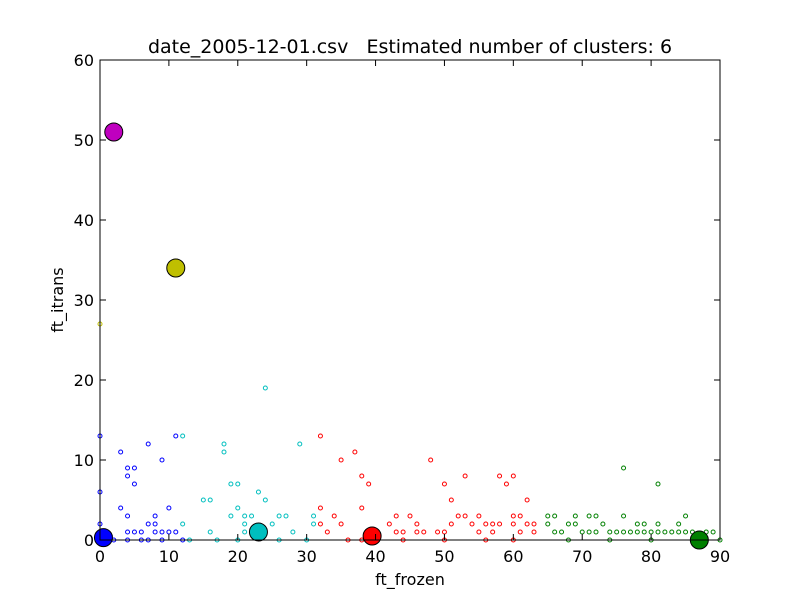 The width and height of the screenshot is (800, 600). Describe the element at coordinates (58, 299) in the screenshot. I see `y-axis-label: ft_itrans` at that location.